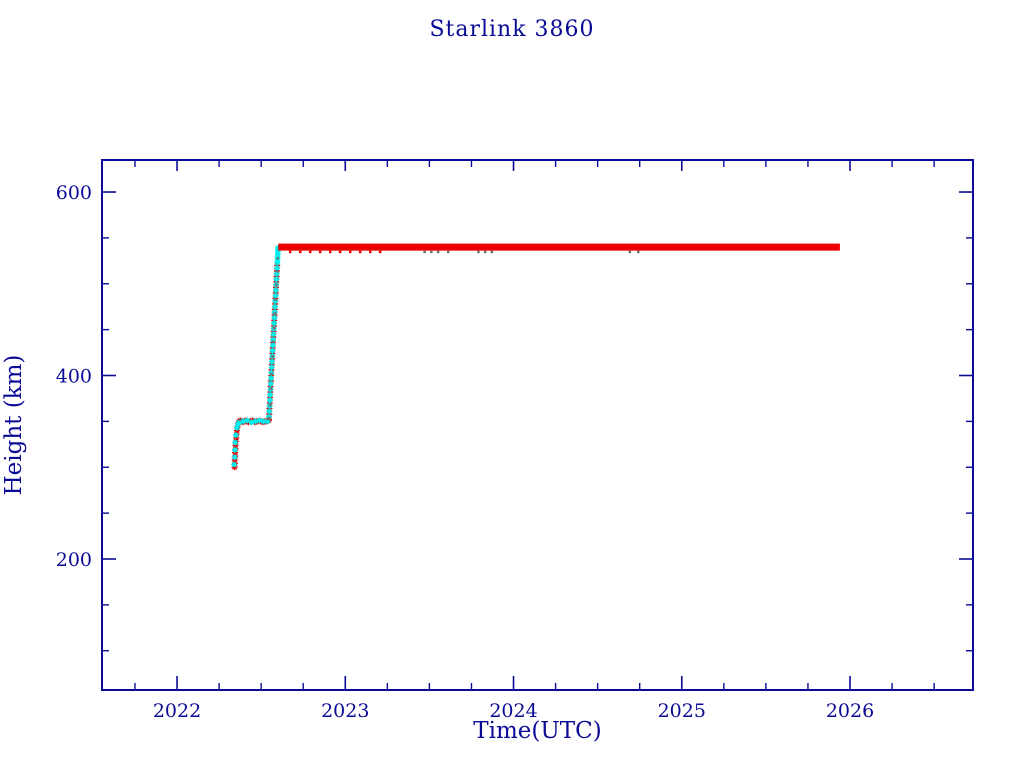 The height and width of the screenshot is (768, 1024). I want to click on x-tick-label: 2023, so click(345, 711).